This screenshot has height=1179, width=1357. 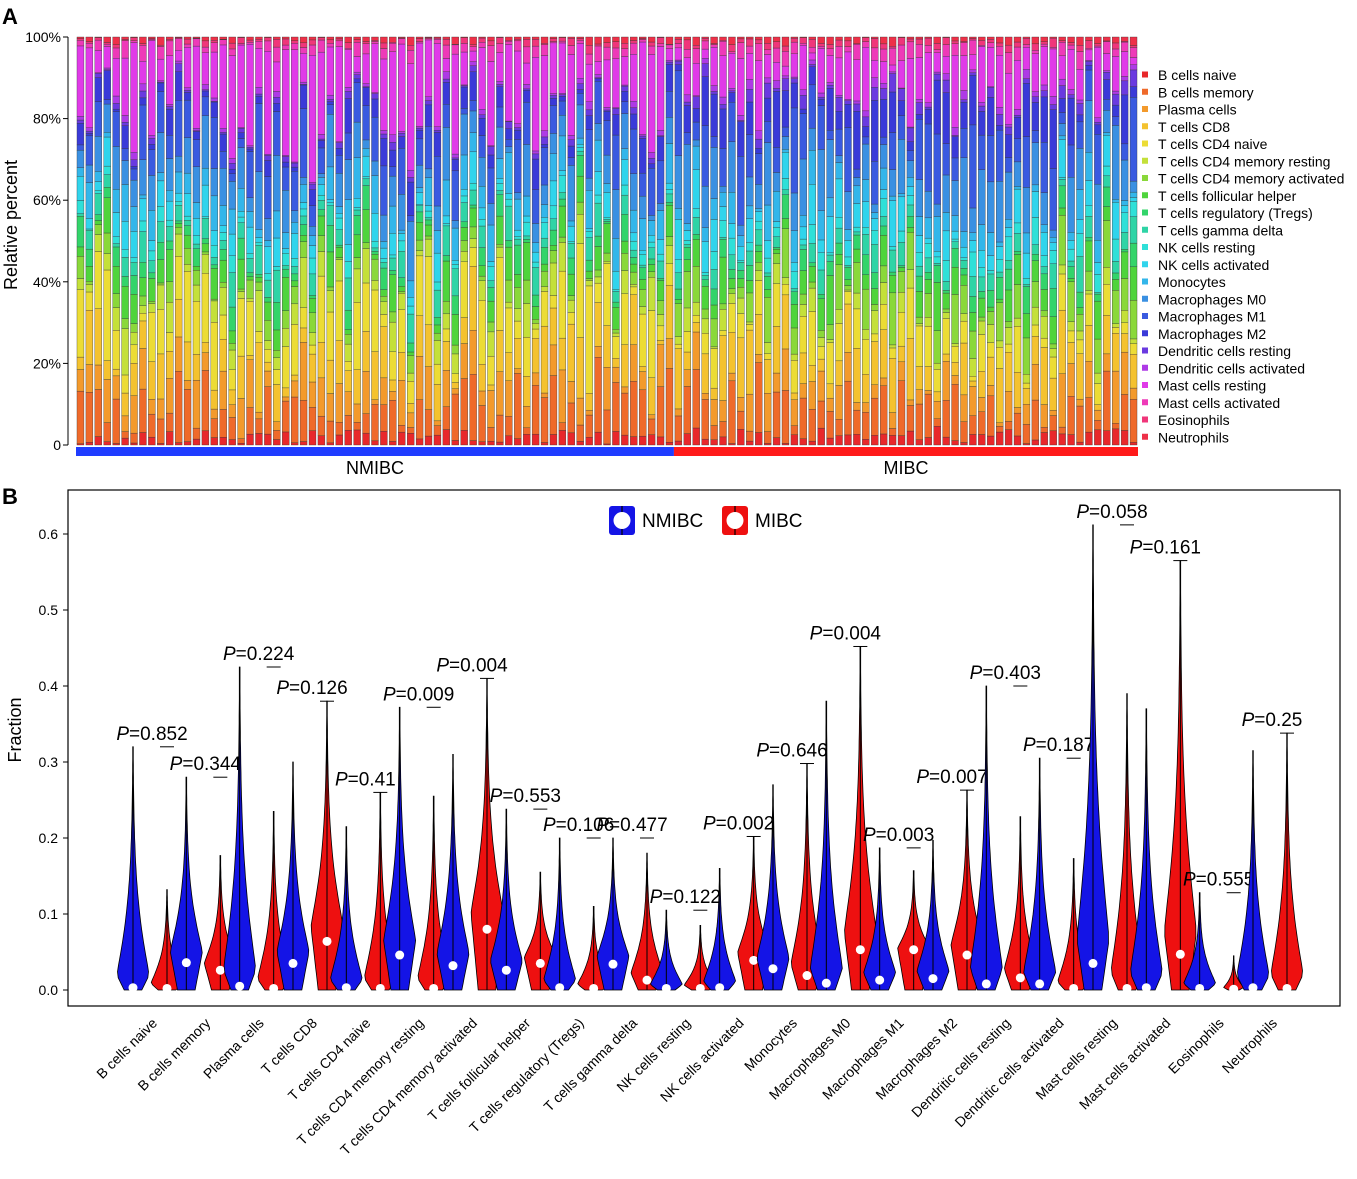 What do you see at coordinates (685, 897) in the screenshot?
I see `p-value: P=0.122` at bounding box center [685, 897].